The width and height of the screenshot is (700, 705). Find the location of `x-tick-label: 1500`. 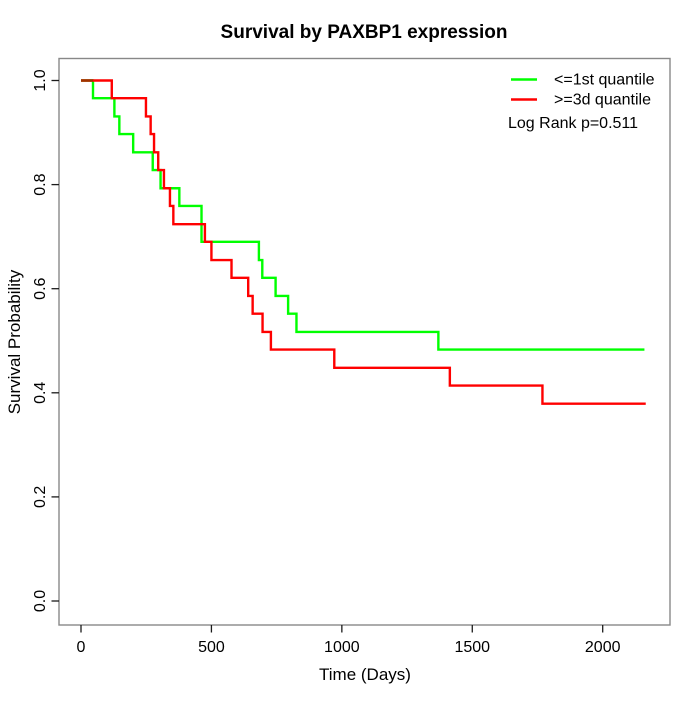

x-tick-label: 1500 is located at coordinates (472, 647).